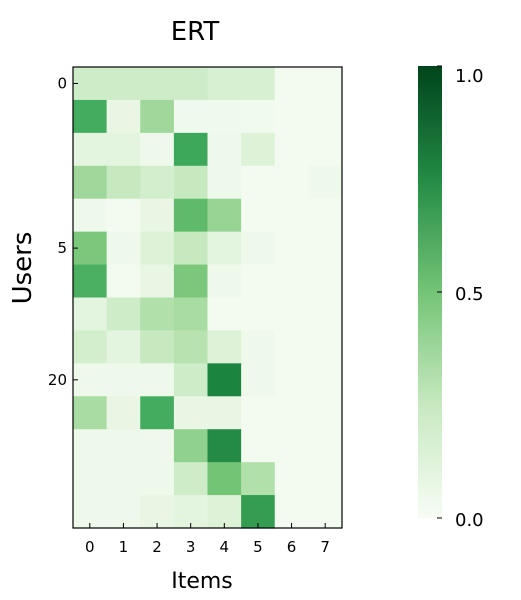 This screenshot has width=521, height=600. What do you see at coordinates (225, 547) in the screenshot?
I see `x-tick-label: 4` at bounding box center [225, 547].